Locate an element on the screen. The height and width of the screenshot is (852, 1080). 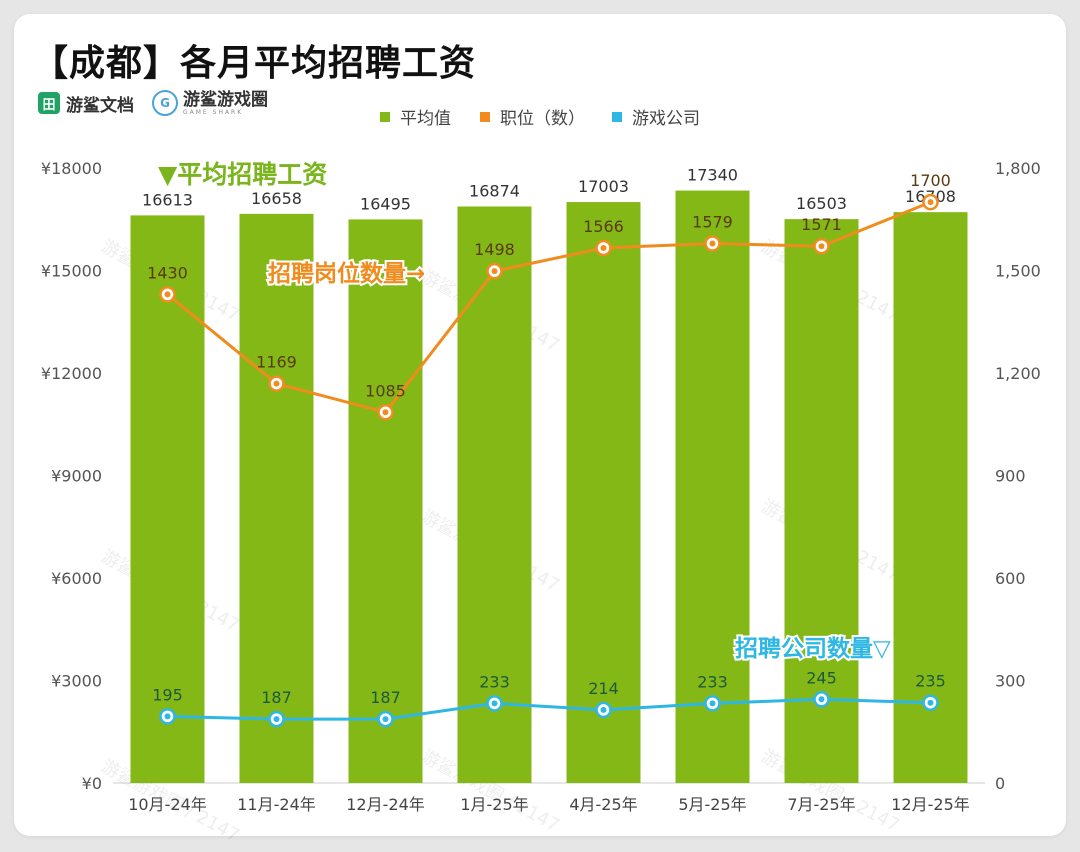
y-left-tick-label: ¥0 is located at coordinates (92, 783).